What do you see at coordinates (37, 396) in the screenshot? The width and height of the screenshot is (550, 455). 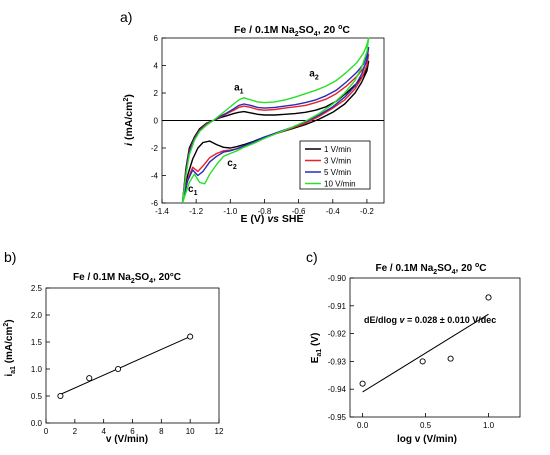 I see `panel-b-ytick-label: 0.5` at bounding box center [37, 396].